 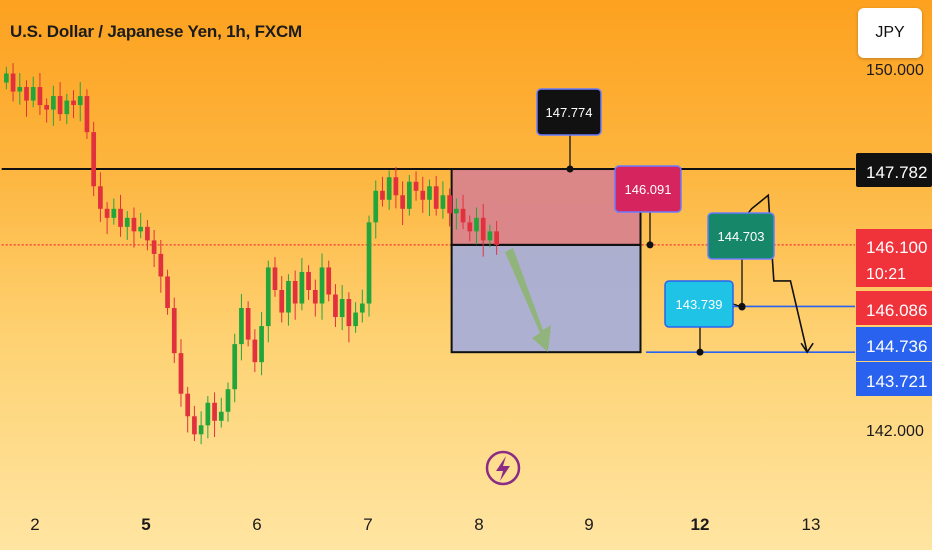 I want to click on callout-label: 144.703, so click(x=741, y=236).